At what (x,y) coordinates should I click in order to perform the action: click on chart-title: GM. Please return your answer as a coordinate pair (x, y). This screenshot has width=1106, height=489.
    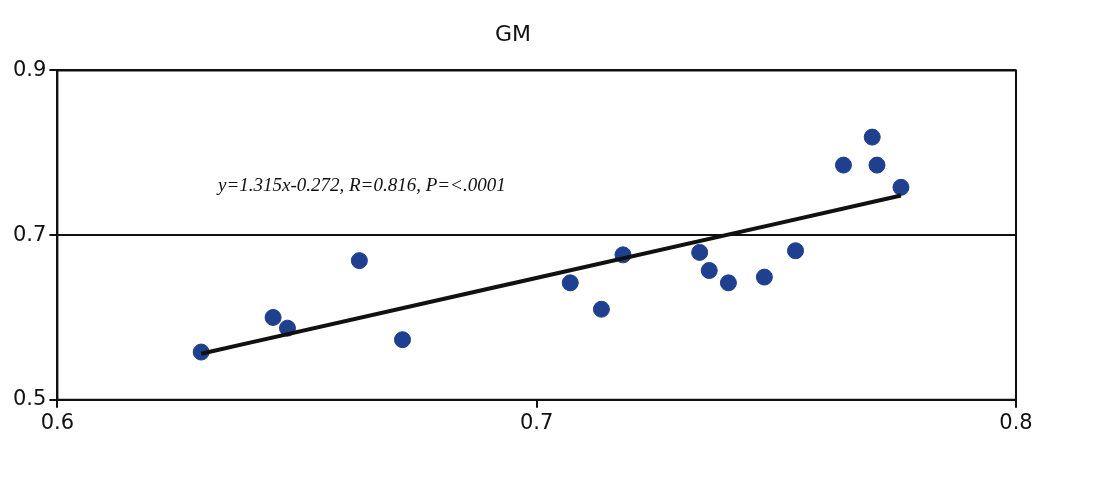
    Looking at the image, I should click on (513, 33).